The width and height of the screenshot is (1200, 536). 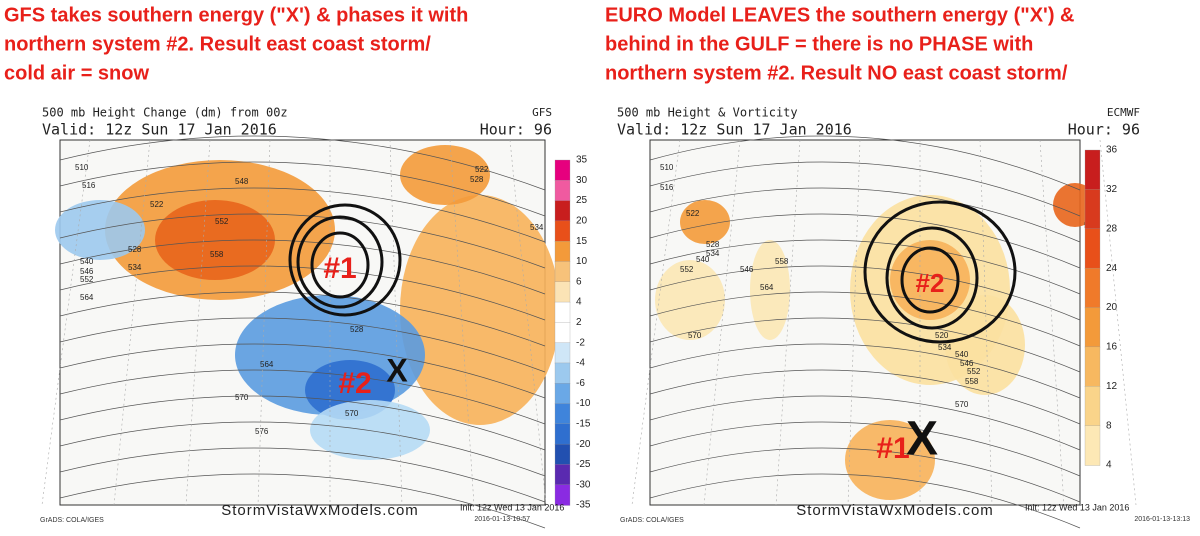 I want to click on colorbar-label: 32, so click(x=1112, y=189).